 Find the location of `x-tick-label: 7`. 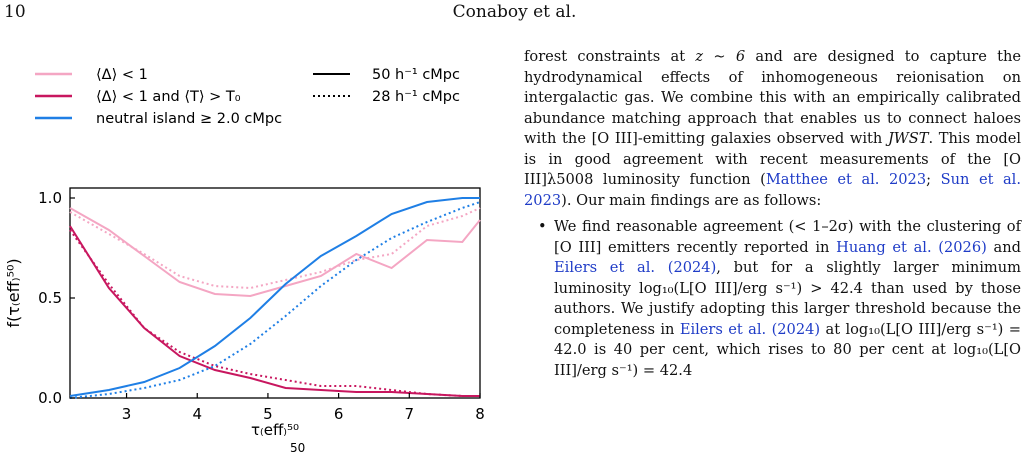

x-tick-label: 7 is located at coordinates (410, 414).